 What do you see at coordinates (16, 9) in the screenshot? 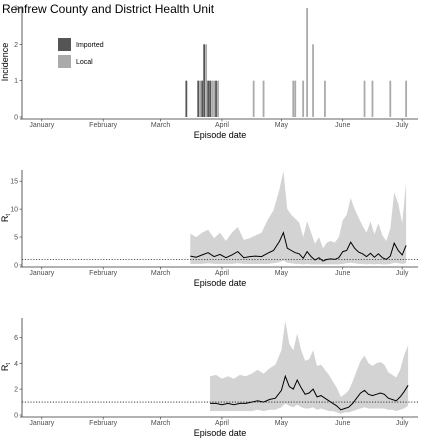
I see `y-tick-label: 3` at bounding box center [16, 9].